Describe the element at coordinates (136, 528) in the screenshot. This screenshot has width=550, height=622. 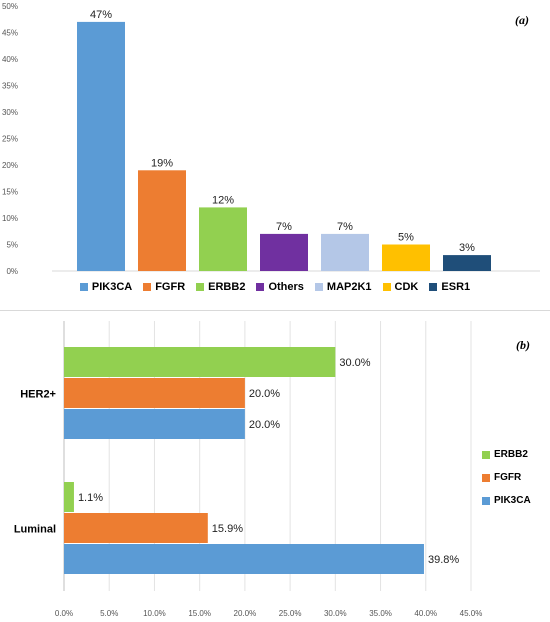
I see `bar-luminal-fgfr` at that location.